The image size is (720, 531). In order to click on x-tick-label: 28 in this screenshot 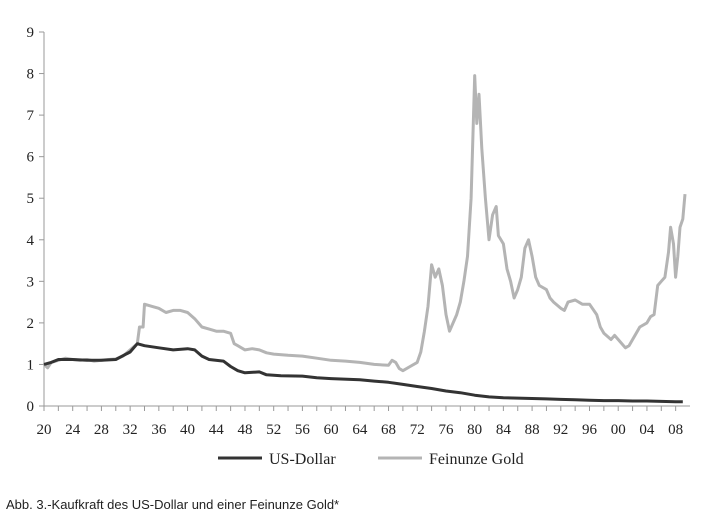, I will do `click(101, 430)`.